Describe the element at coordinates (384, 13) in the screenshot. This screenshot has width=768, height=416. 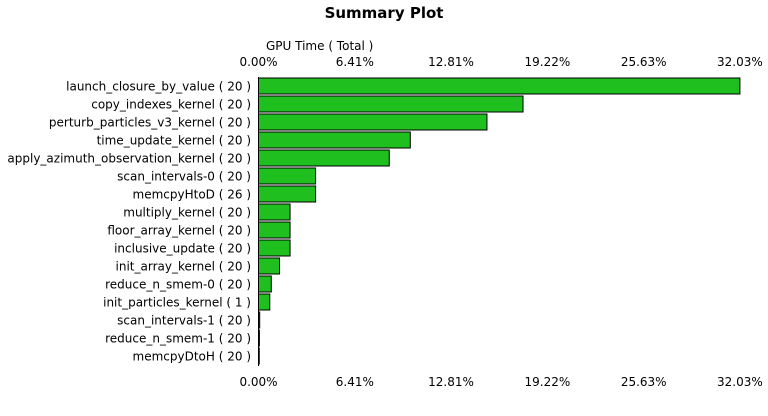
I see `chart-title: Summary Plot` at that location.